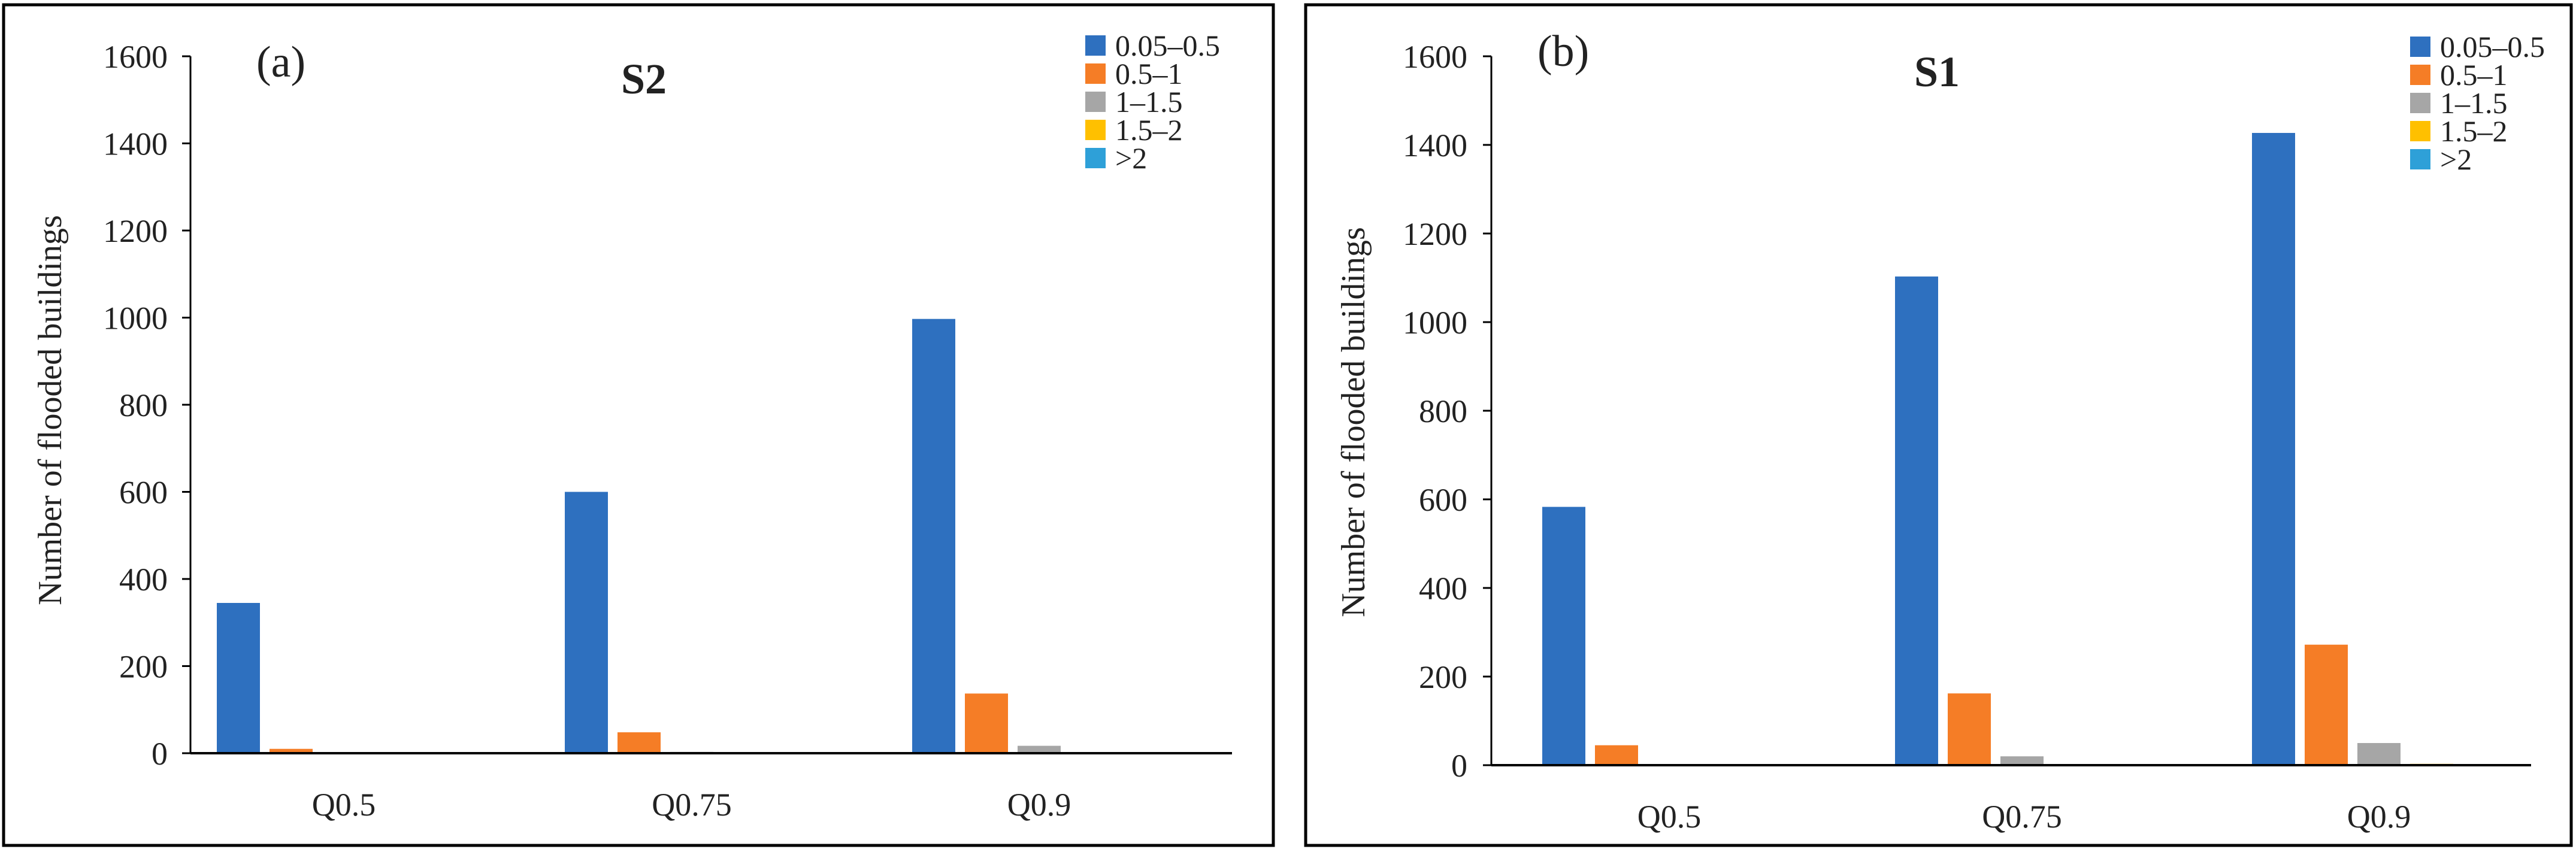  What do you see at coordinates (1563, 52) in the screenshot?
I see `panel-b-label: (b)` at bounding box center [1563, 52].